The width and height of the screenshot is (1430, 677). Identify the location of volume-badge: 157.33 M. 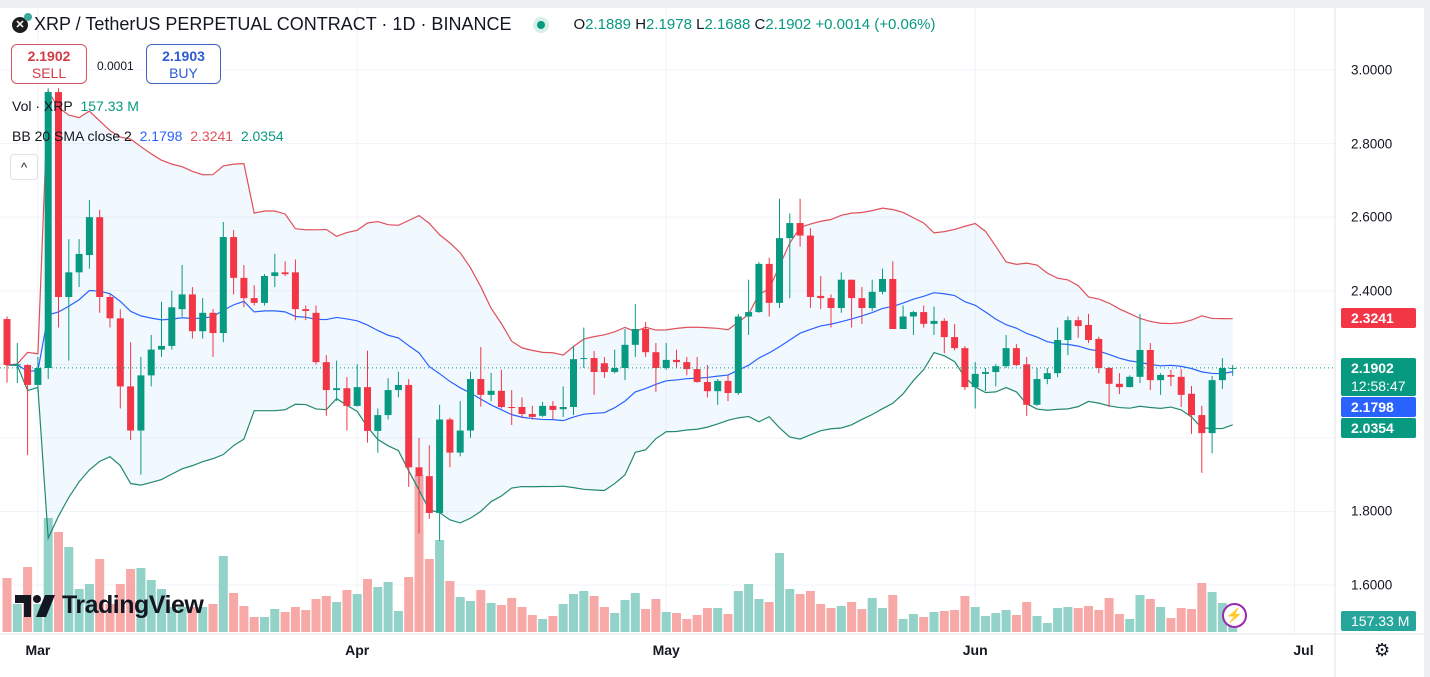
(1378, 621).